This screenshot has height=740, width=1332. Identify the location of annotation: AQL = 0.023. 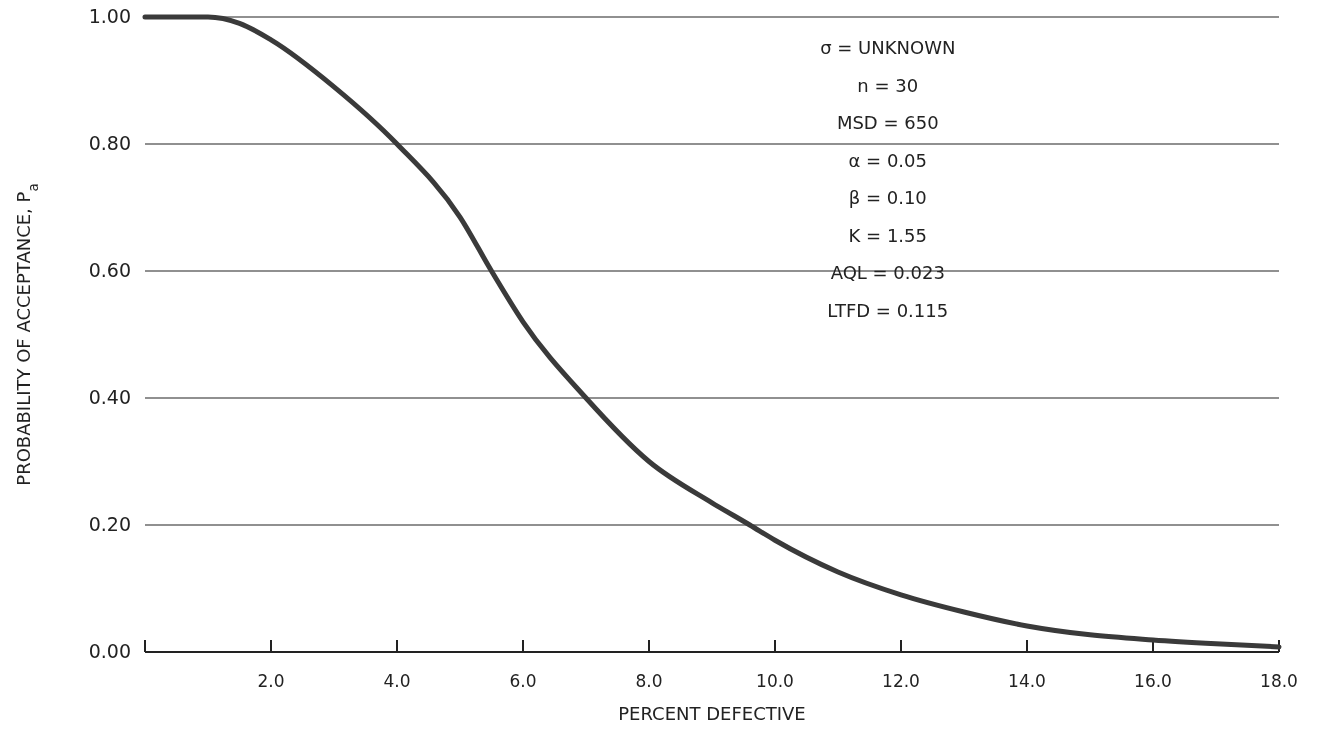
(887, 272).